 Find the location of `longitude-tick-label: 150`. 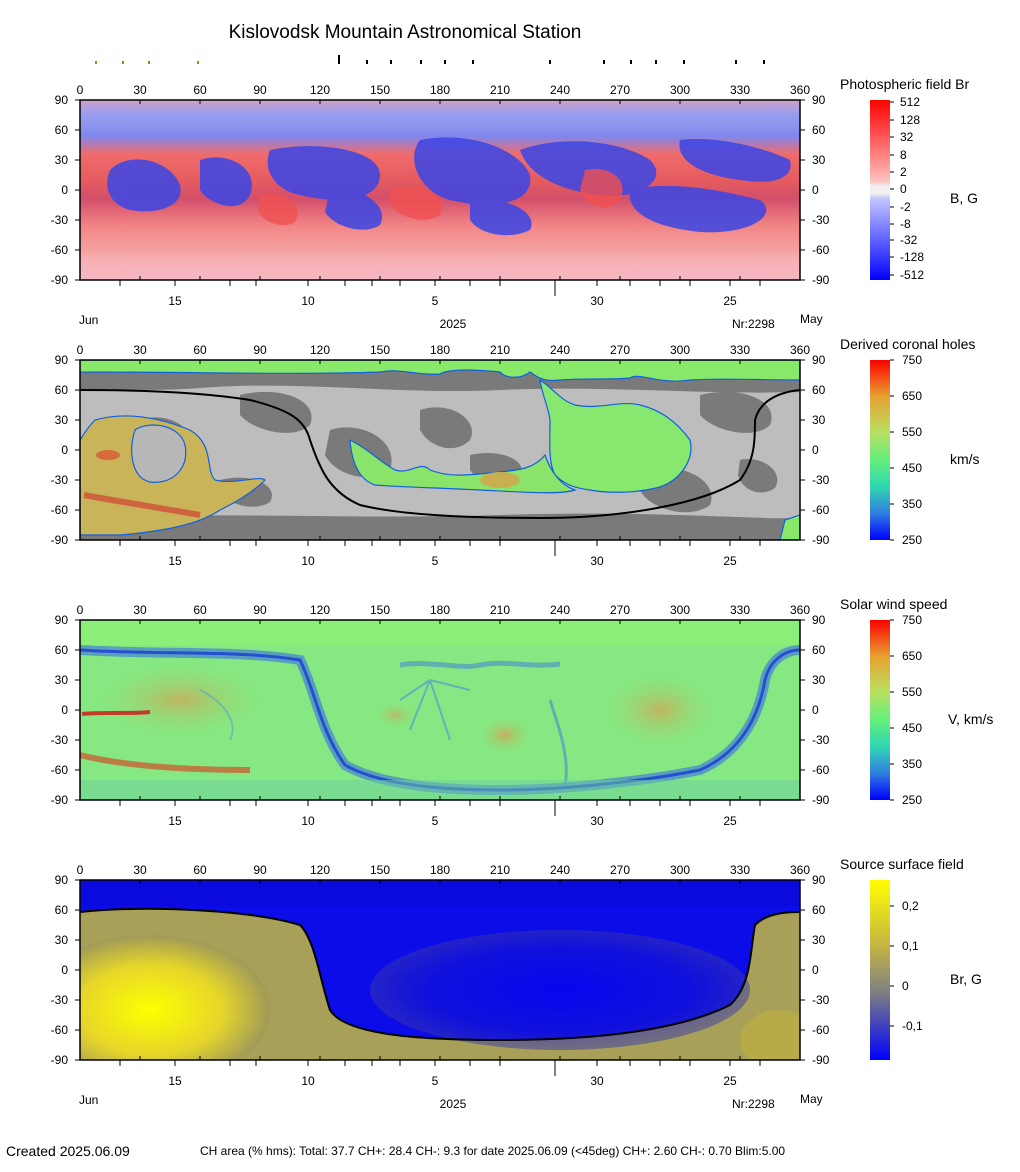

longitude-tick-label: 150 is located at coordinates (380, 350).